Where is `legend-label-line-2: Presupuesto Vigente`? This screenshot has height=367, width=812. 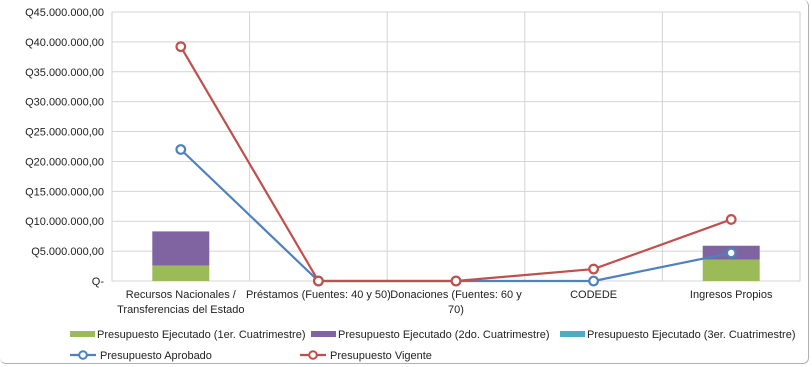
legend-label-line-2: Presupuesto Vigente is located at coordinates (381, 356).